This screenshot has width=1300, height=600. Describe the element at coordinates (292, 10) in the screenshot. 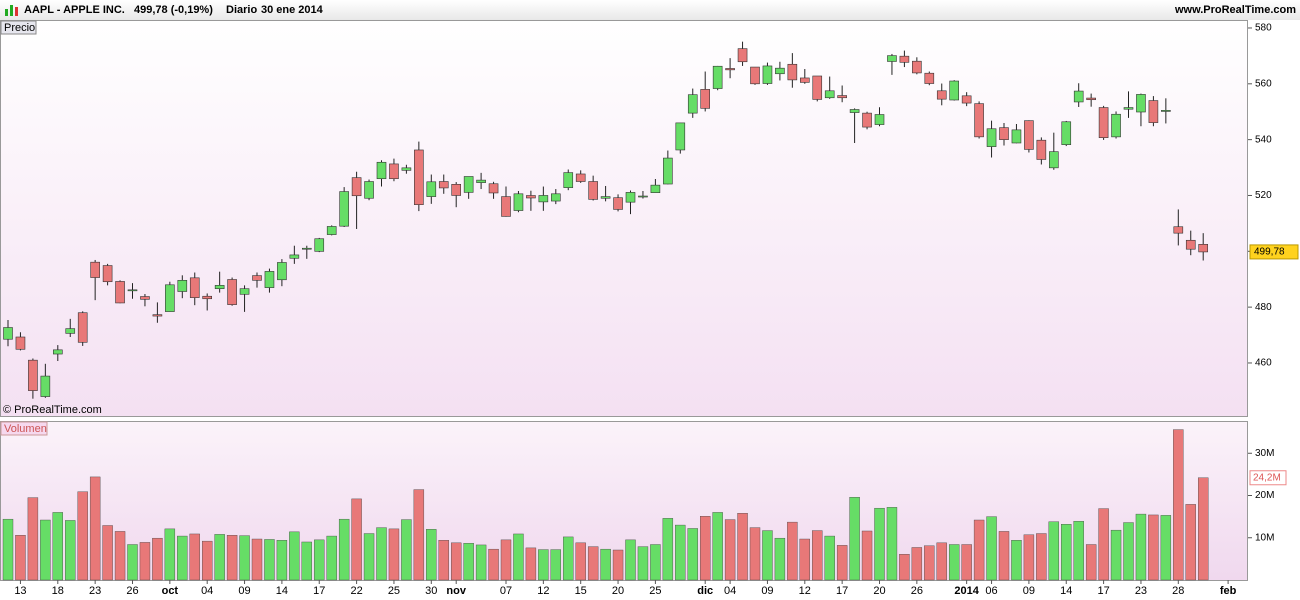

I see `date: 30 ene 2014` at that location.